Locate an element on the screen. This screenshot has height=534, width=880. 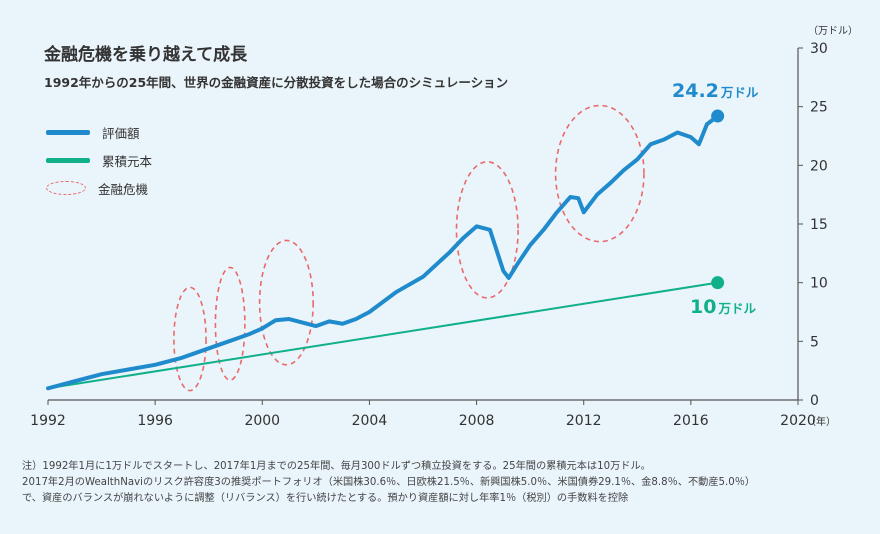
legend: 評価額 累積元本 金融危機 is located at coordinates (99, 160).